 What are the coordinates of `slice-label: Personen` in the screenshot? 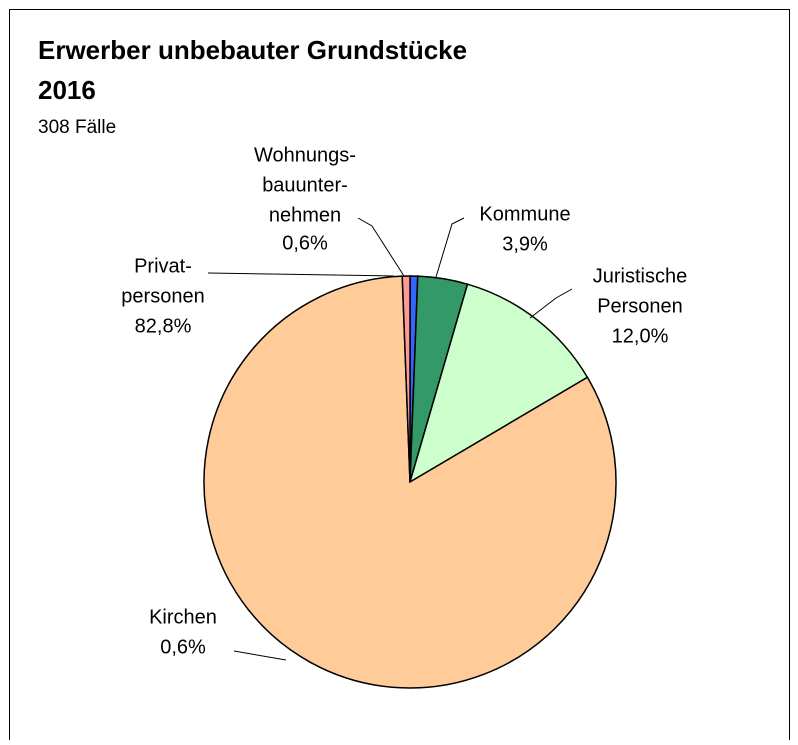 It's located at (640, 306).